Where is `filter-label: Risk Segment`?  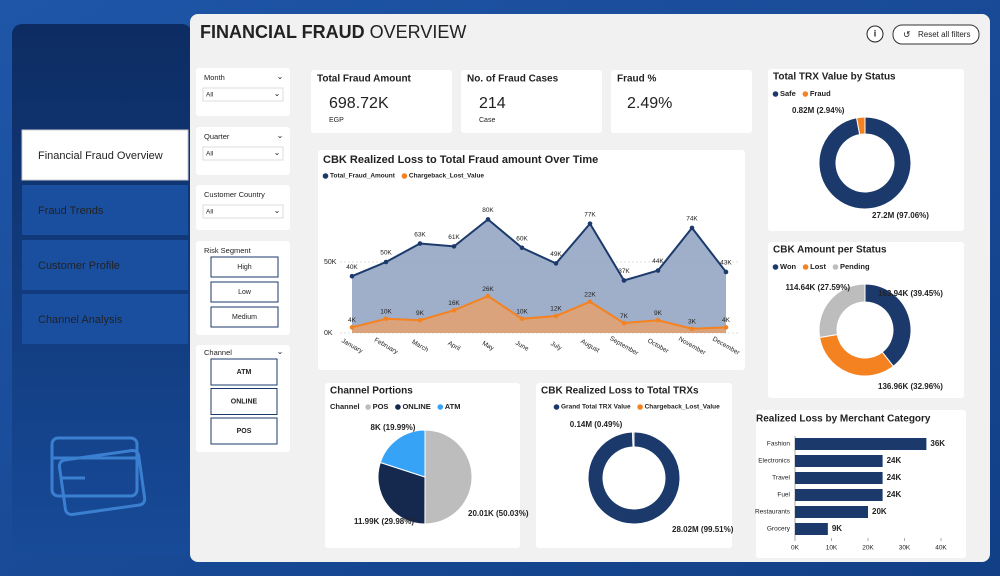 filter-label: Risk Segment is located at coordinates (228, 250).